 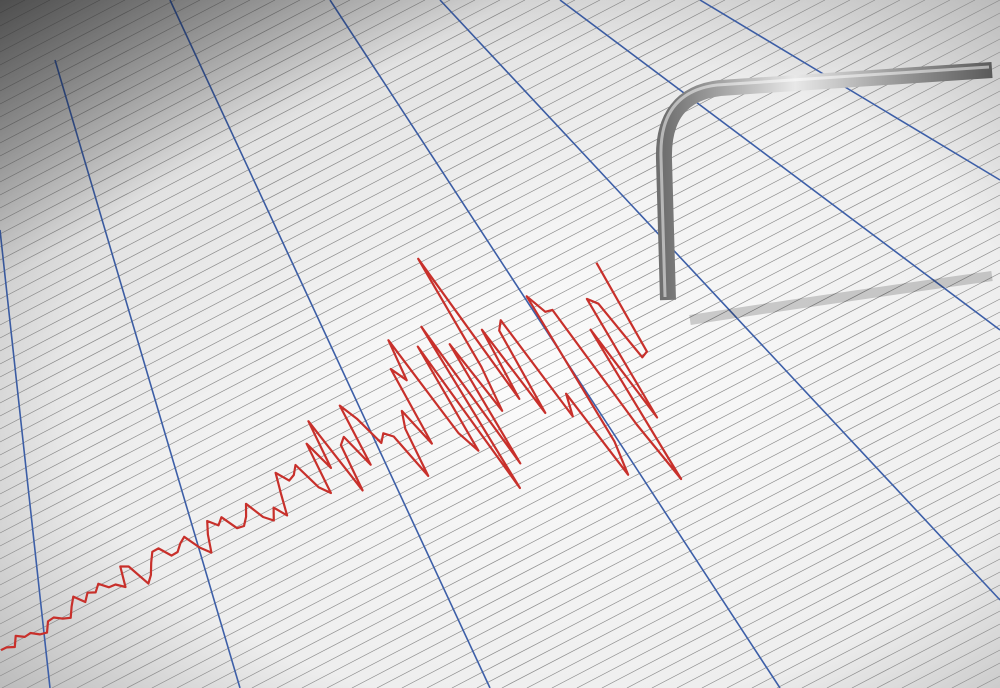 I want to click on seismograph-needle-icon, so click(x=824, y=181).